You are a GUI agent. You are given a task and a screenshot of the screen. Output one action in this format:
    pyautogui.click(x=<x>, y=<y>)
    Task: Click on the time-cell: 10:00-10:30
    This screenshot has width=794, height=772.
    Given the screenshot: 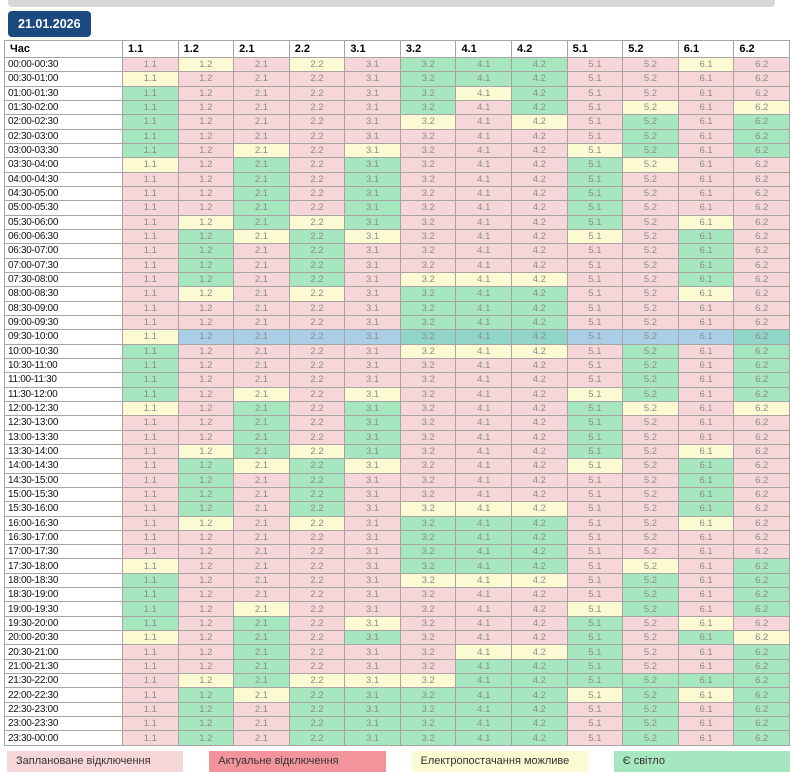 What is the action you would take?
    pyautogui.click(x=63, y=351)
    